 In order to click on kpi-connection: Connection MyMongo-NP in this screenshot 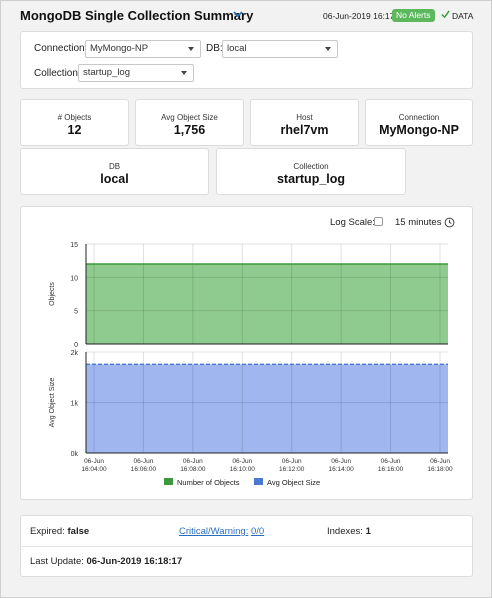, I will do `click(419, 122)`.